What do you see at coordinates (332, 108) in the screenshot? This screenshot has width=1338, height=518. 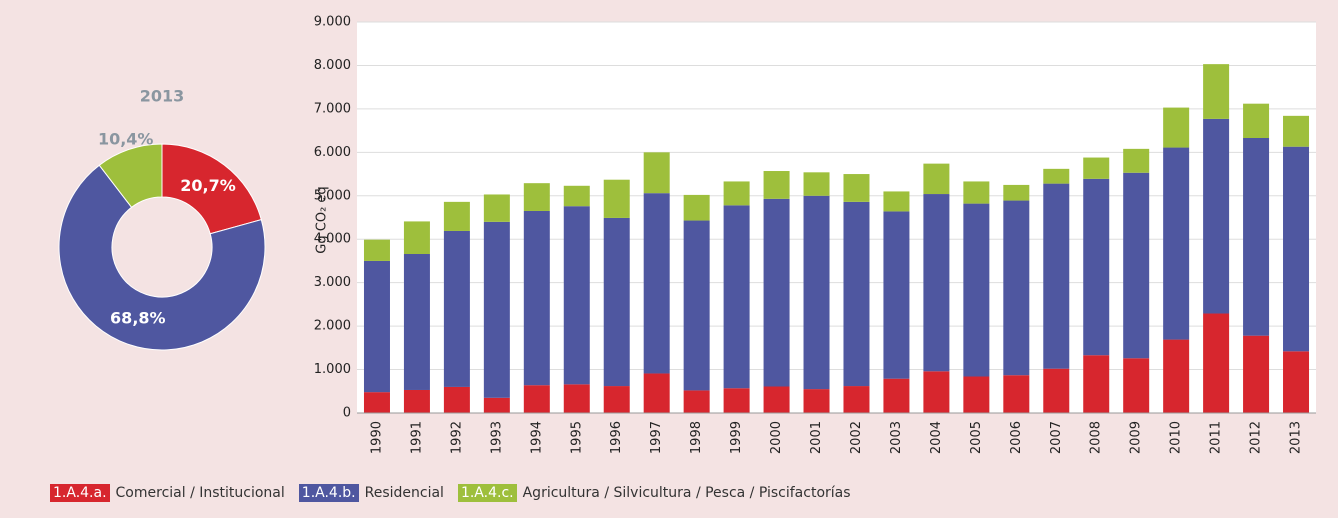 I see `y-tick-label: 7.000` at bounding box center [332, 108].